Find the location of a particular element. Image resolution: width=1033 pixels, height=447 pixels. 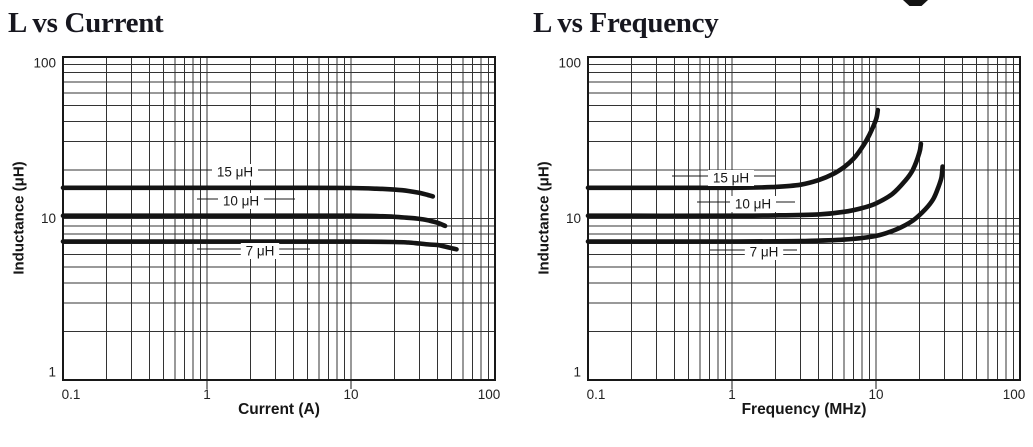

x-axis-label: Current (A) is located at coordinates (279, 409).